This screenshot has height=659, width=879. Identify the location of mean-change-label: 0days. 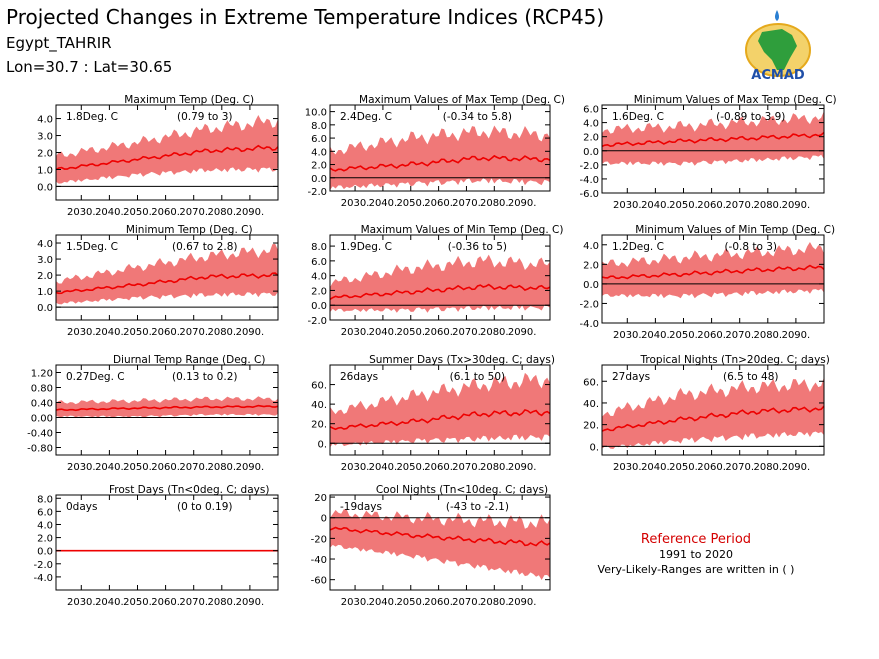
(81, 507).